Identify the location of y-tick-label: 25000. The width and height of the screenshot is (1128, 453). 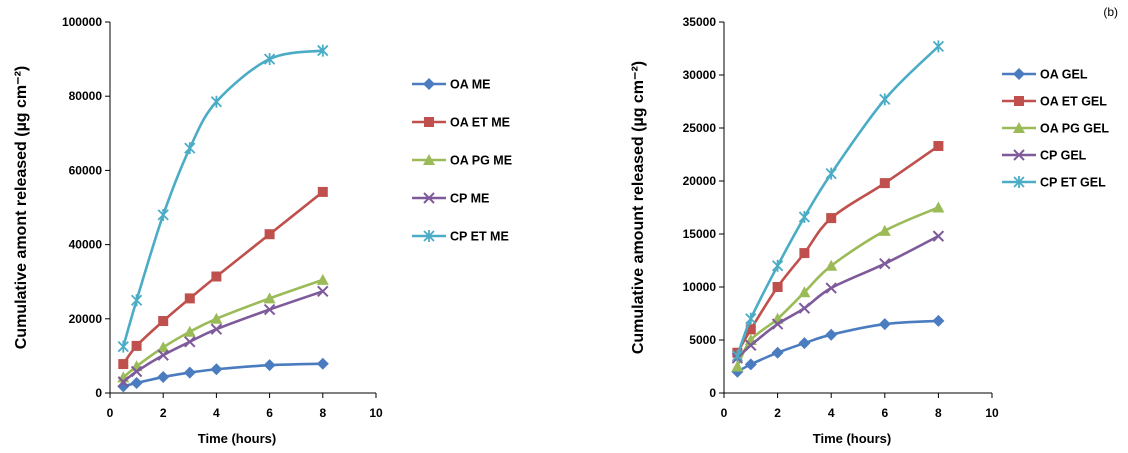
(700, 128).